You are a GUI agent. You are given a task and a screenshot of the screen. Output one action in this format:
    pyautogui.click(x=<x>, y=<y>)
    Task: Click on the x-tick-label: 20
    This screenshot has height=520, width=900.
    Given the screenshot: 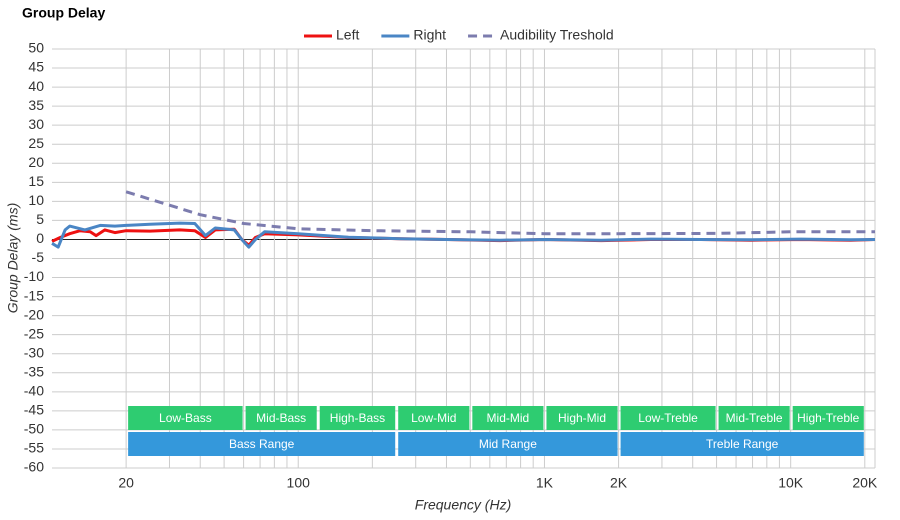 What is the action you would take?
    pyautogui.click(x=126, y=483)
    